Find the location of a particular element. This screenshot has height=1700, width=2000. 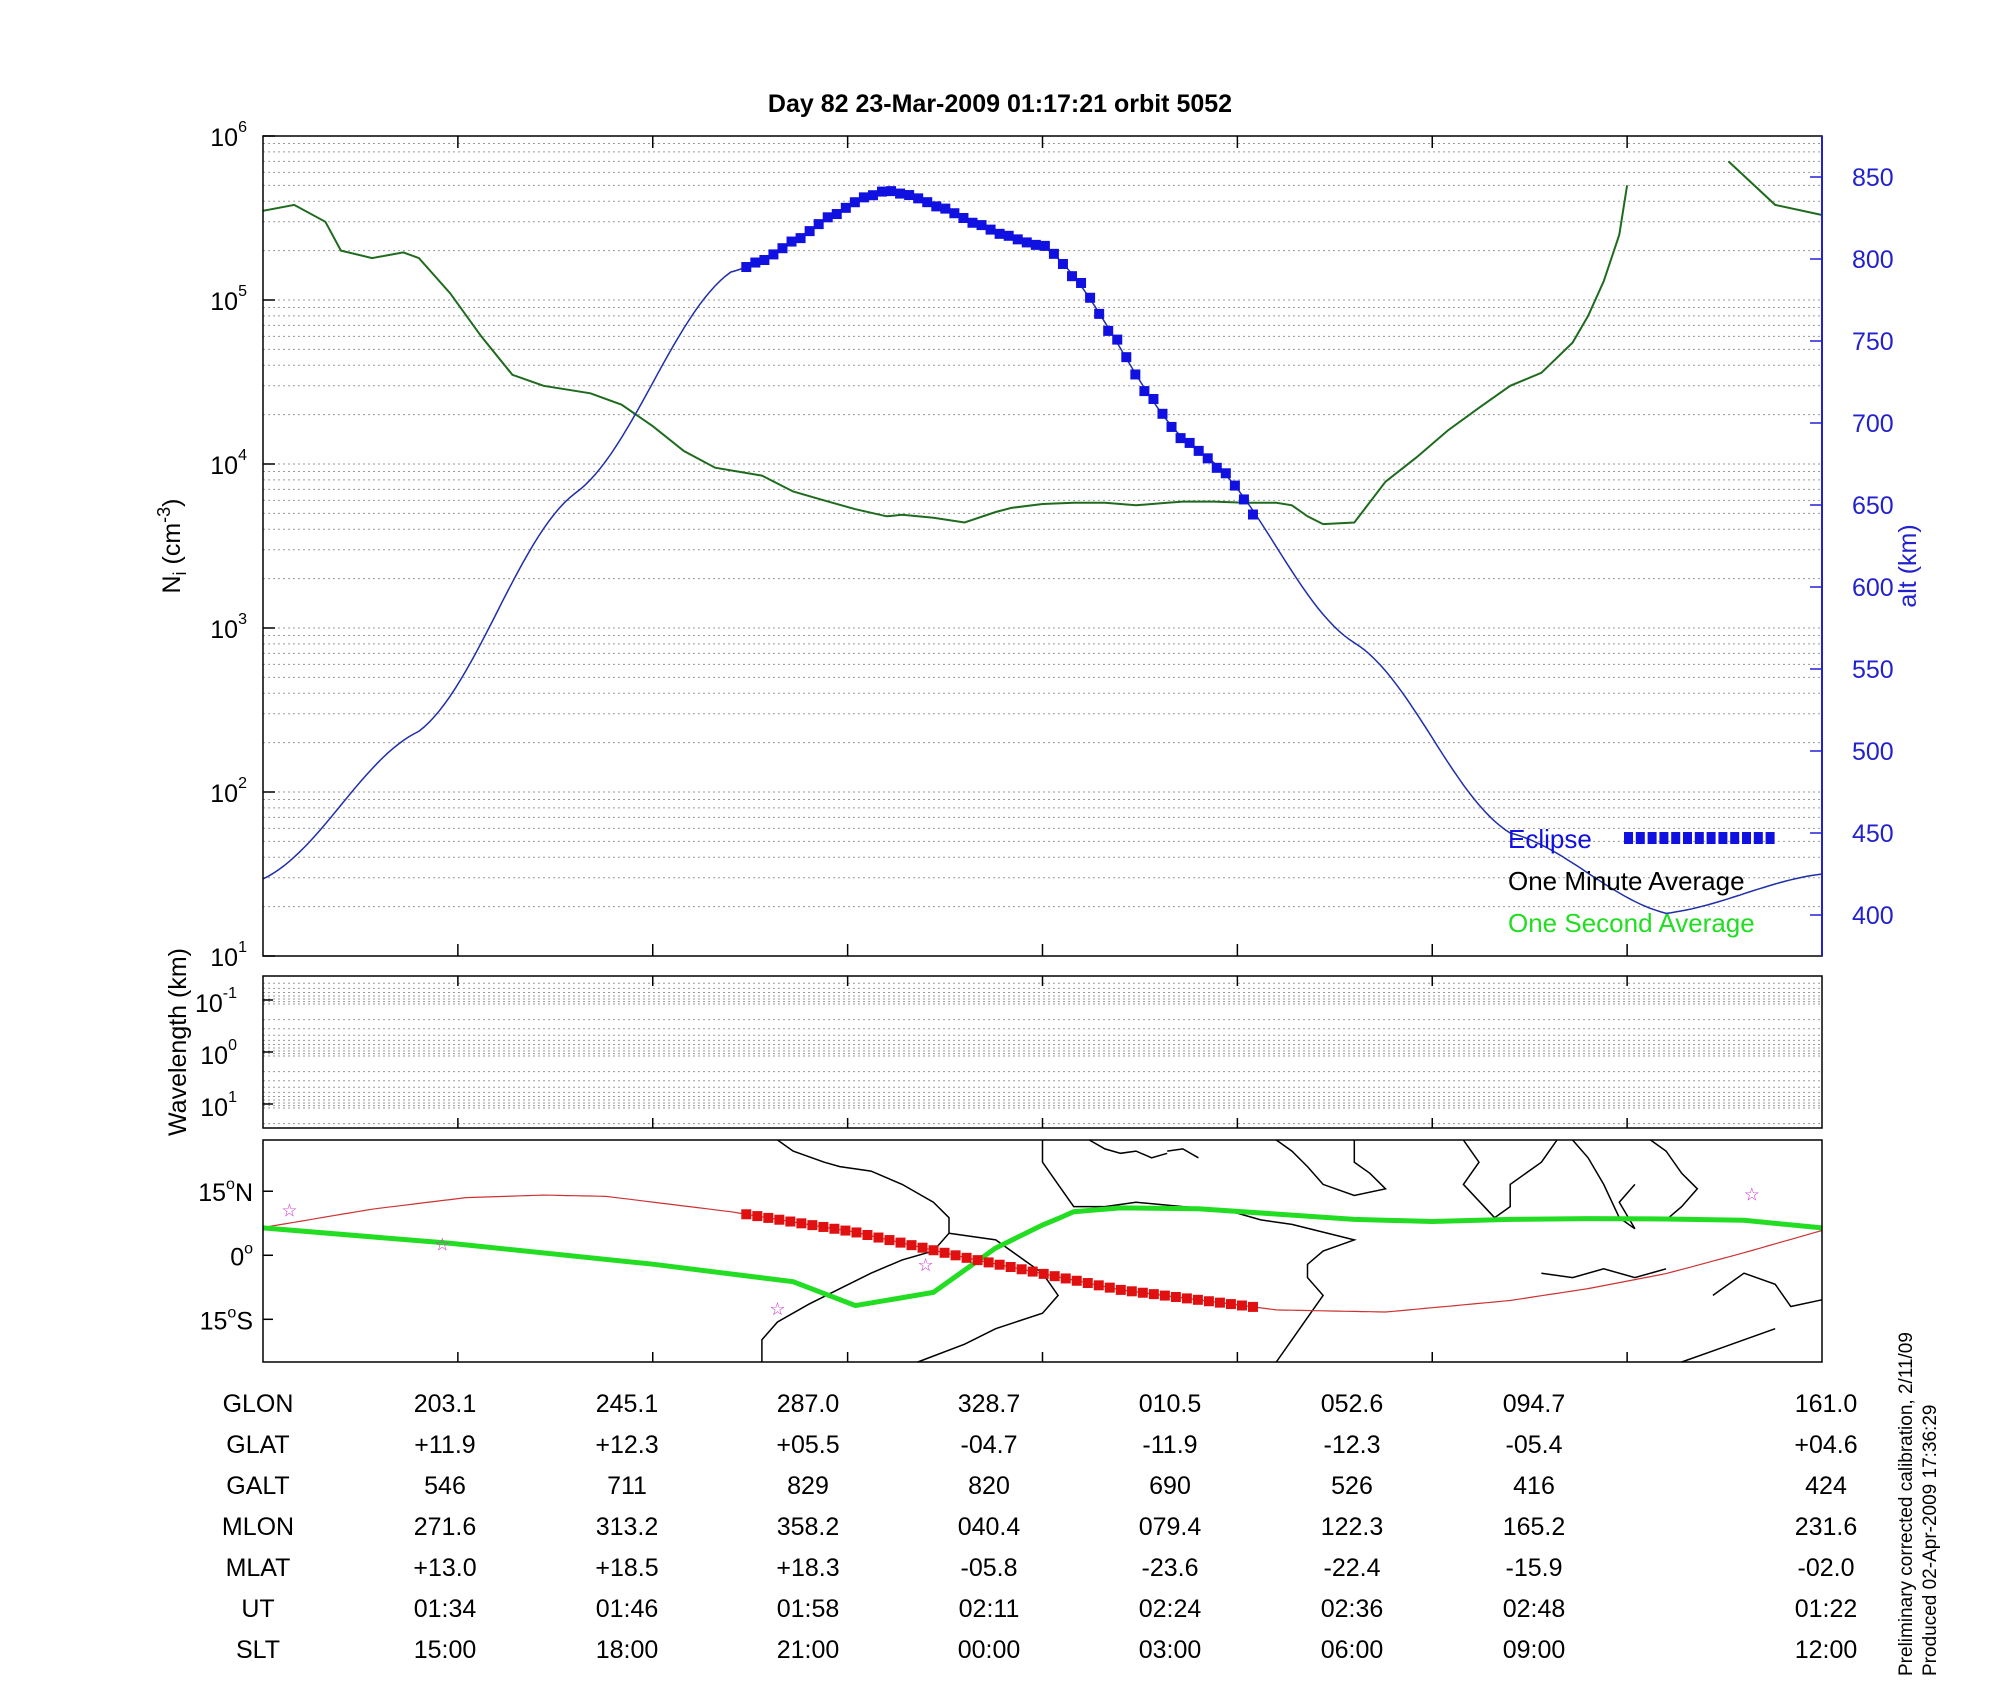

density-ylabel-sub: i is located at coordinates (180, 573).